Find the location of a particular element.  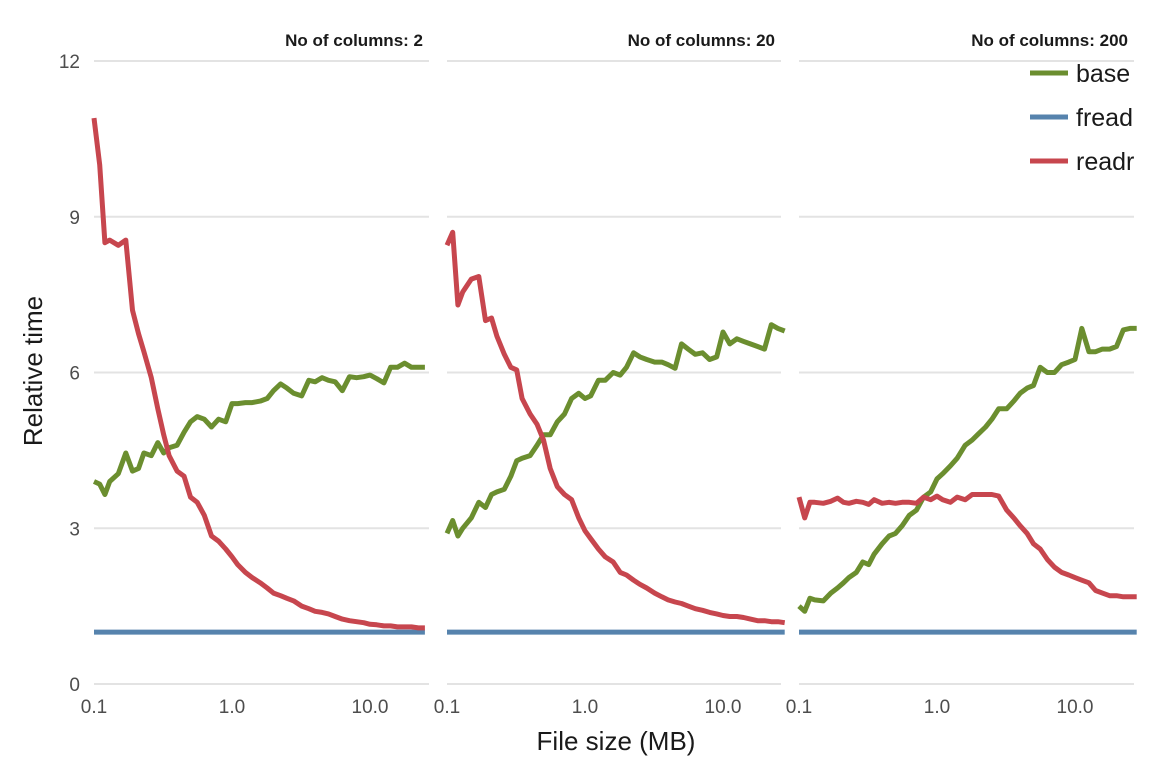

y-tick-label: 0 is located at coordinates (74, 685).